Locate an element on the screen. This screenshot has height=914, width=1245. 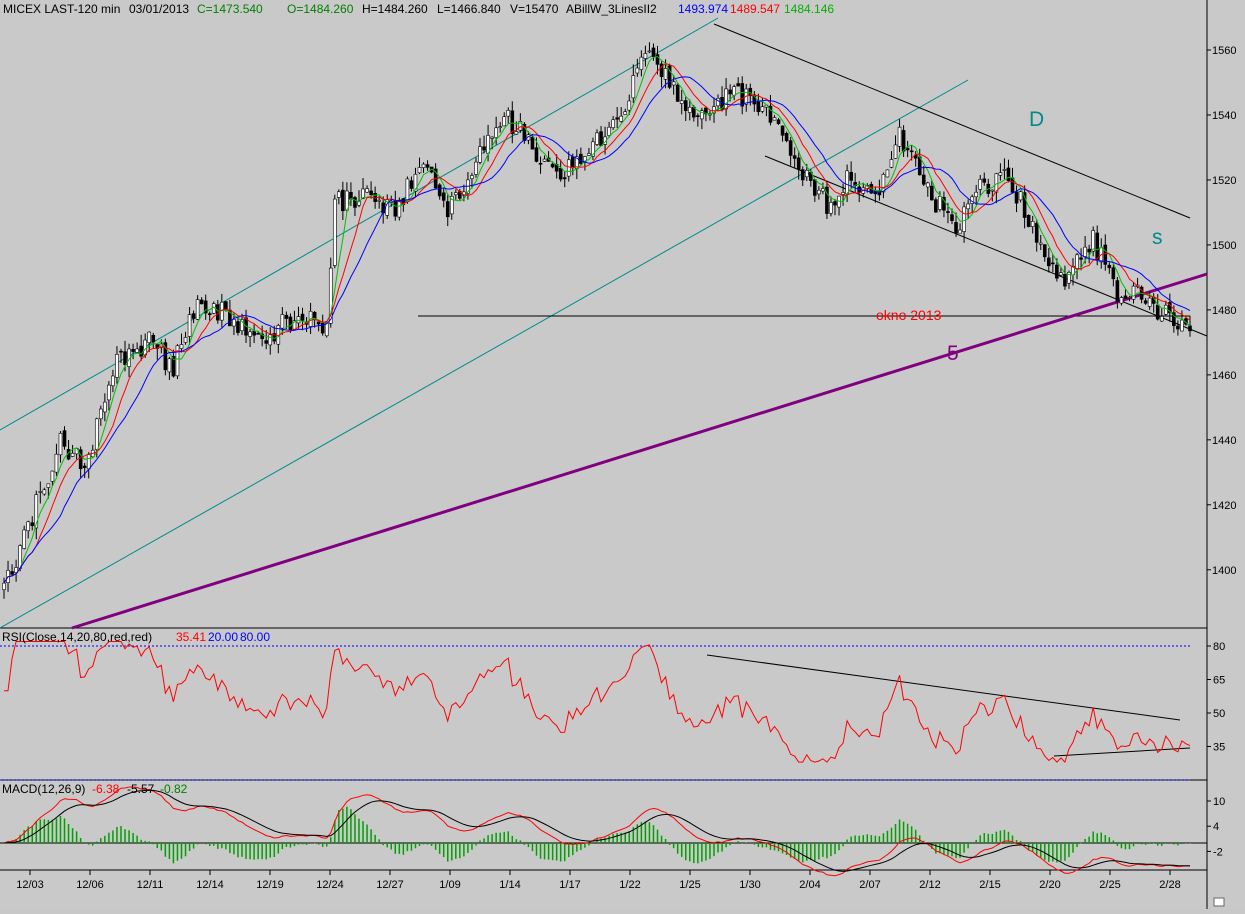
rsi-high: 80.00 is located at coordinates (255, 637).